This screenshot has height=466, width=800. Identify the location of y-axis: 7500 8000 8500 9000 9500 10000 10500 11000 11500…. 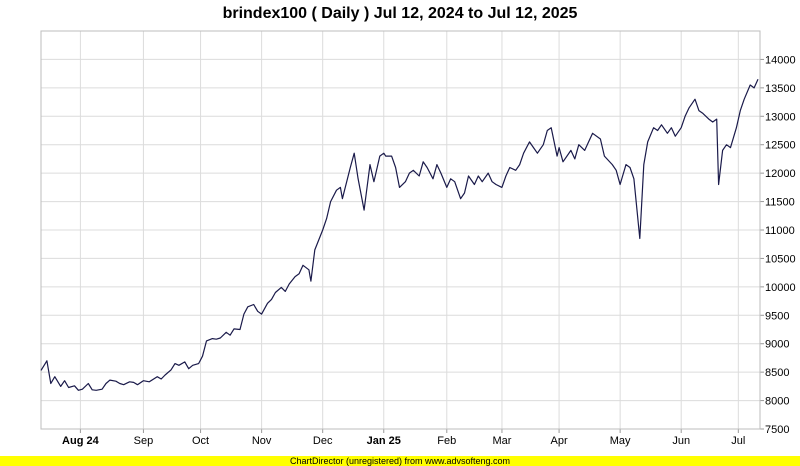
(778, 245).